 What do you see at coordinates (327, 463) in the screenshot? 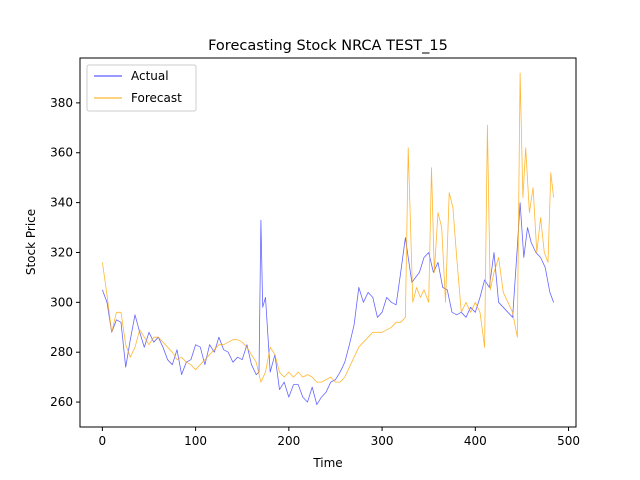
I see `x-axis-title: Time` at bounding box center [327, 463].